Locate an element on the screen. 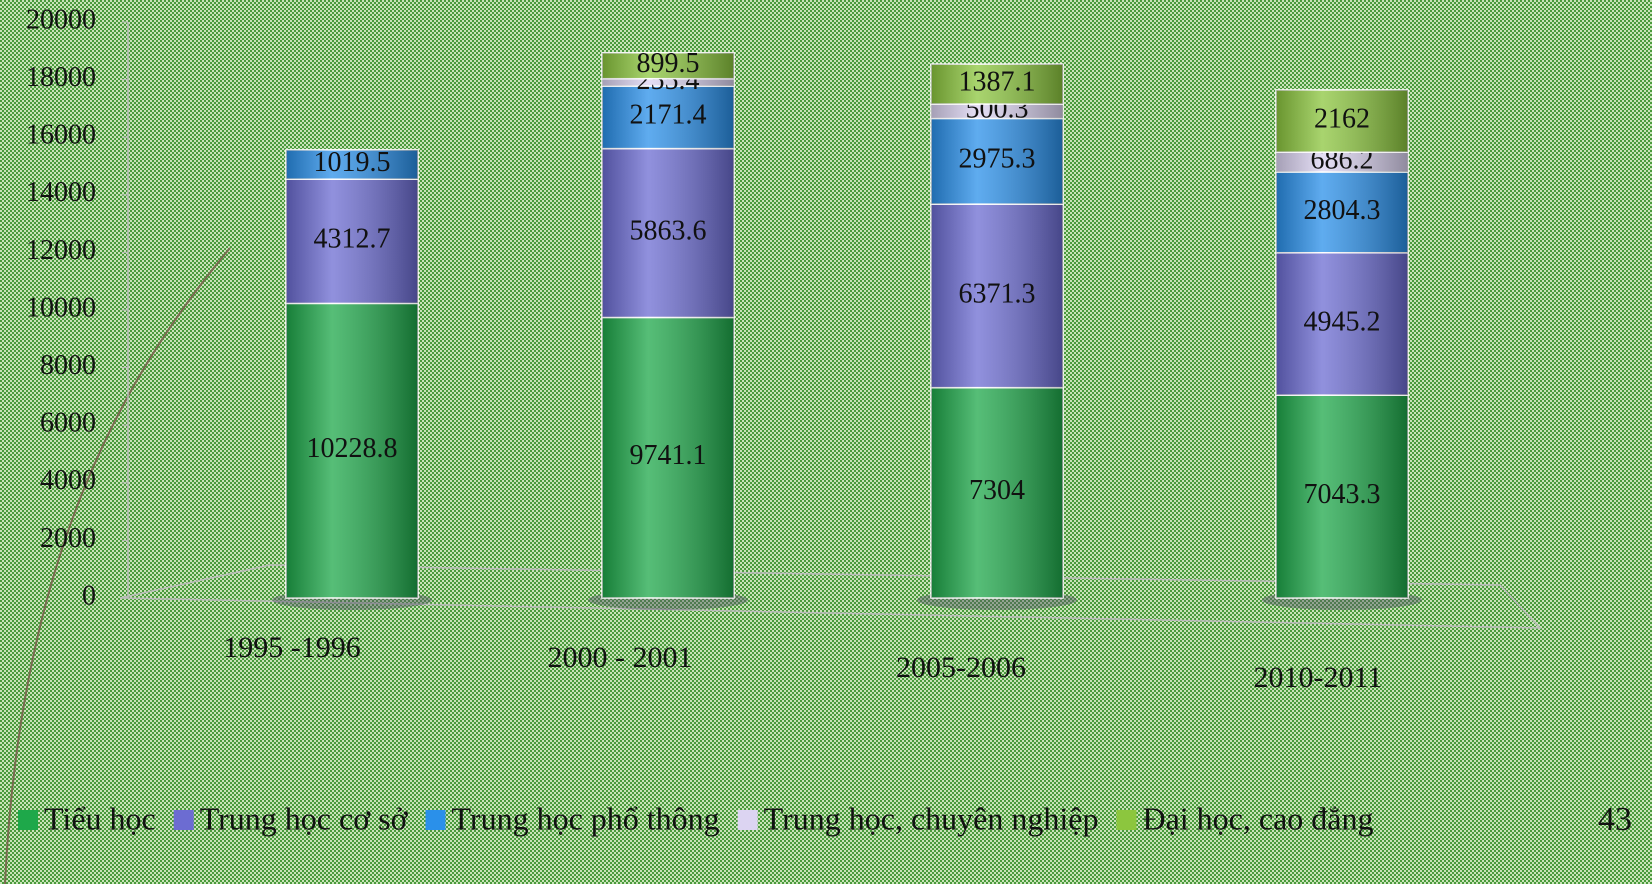  page-number: 43 is located at coordinates (1615, 819).